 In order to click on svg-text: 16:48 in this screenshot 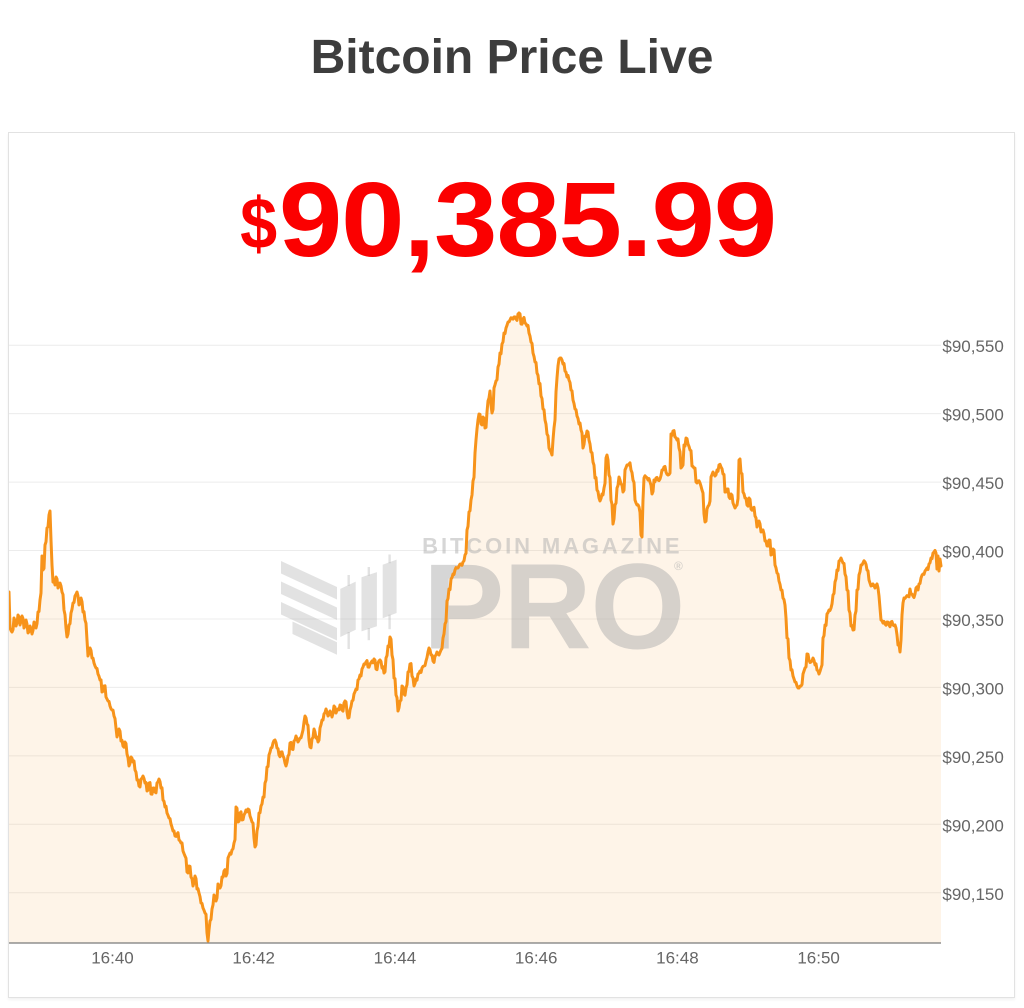, I will do `click(677, 958)`.